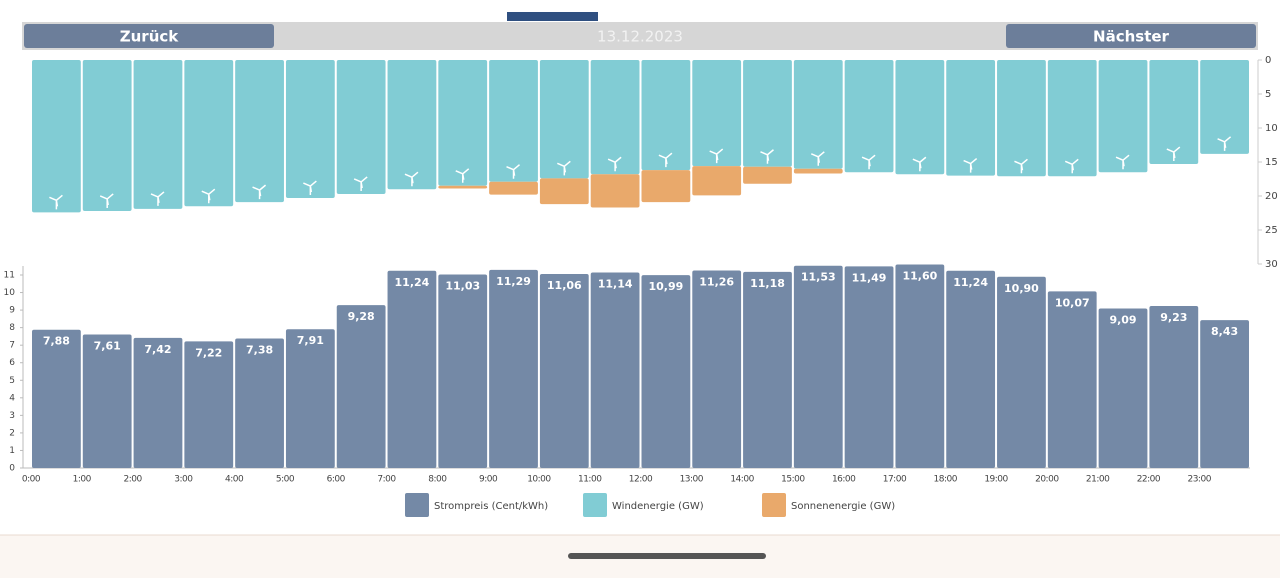  I want to click on x-tick-label: 0:00, so click(31, 480).